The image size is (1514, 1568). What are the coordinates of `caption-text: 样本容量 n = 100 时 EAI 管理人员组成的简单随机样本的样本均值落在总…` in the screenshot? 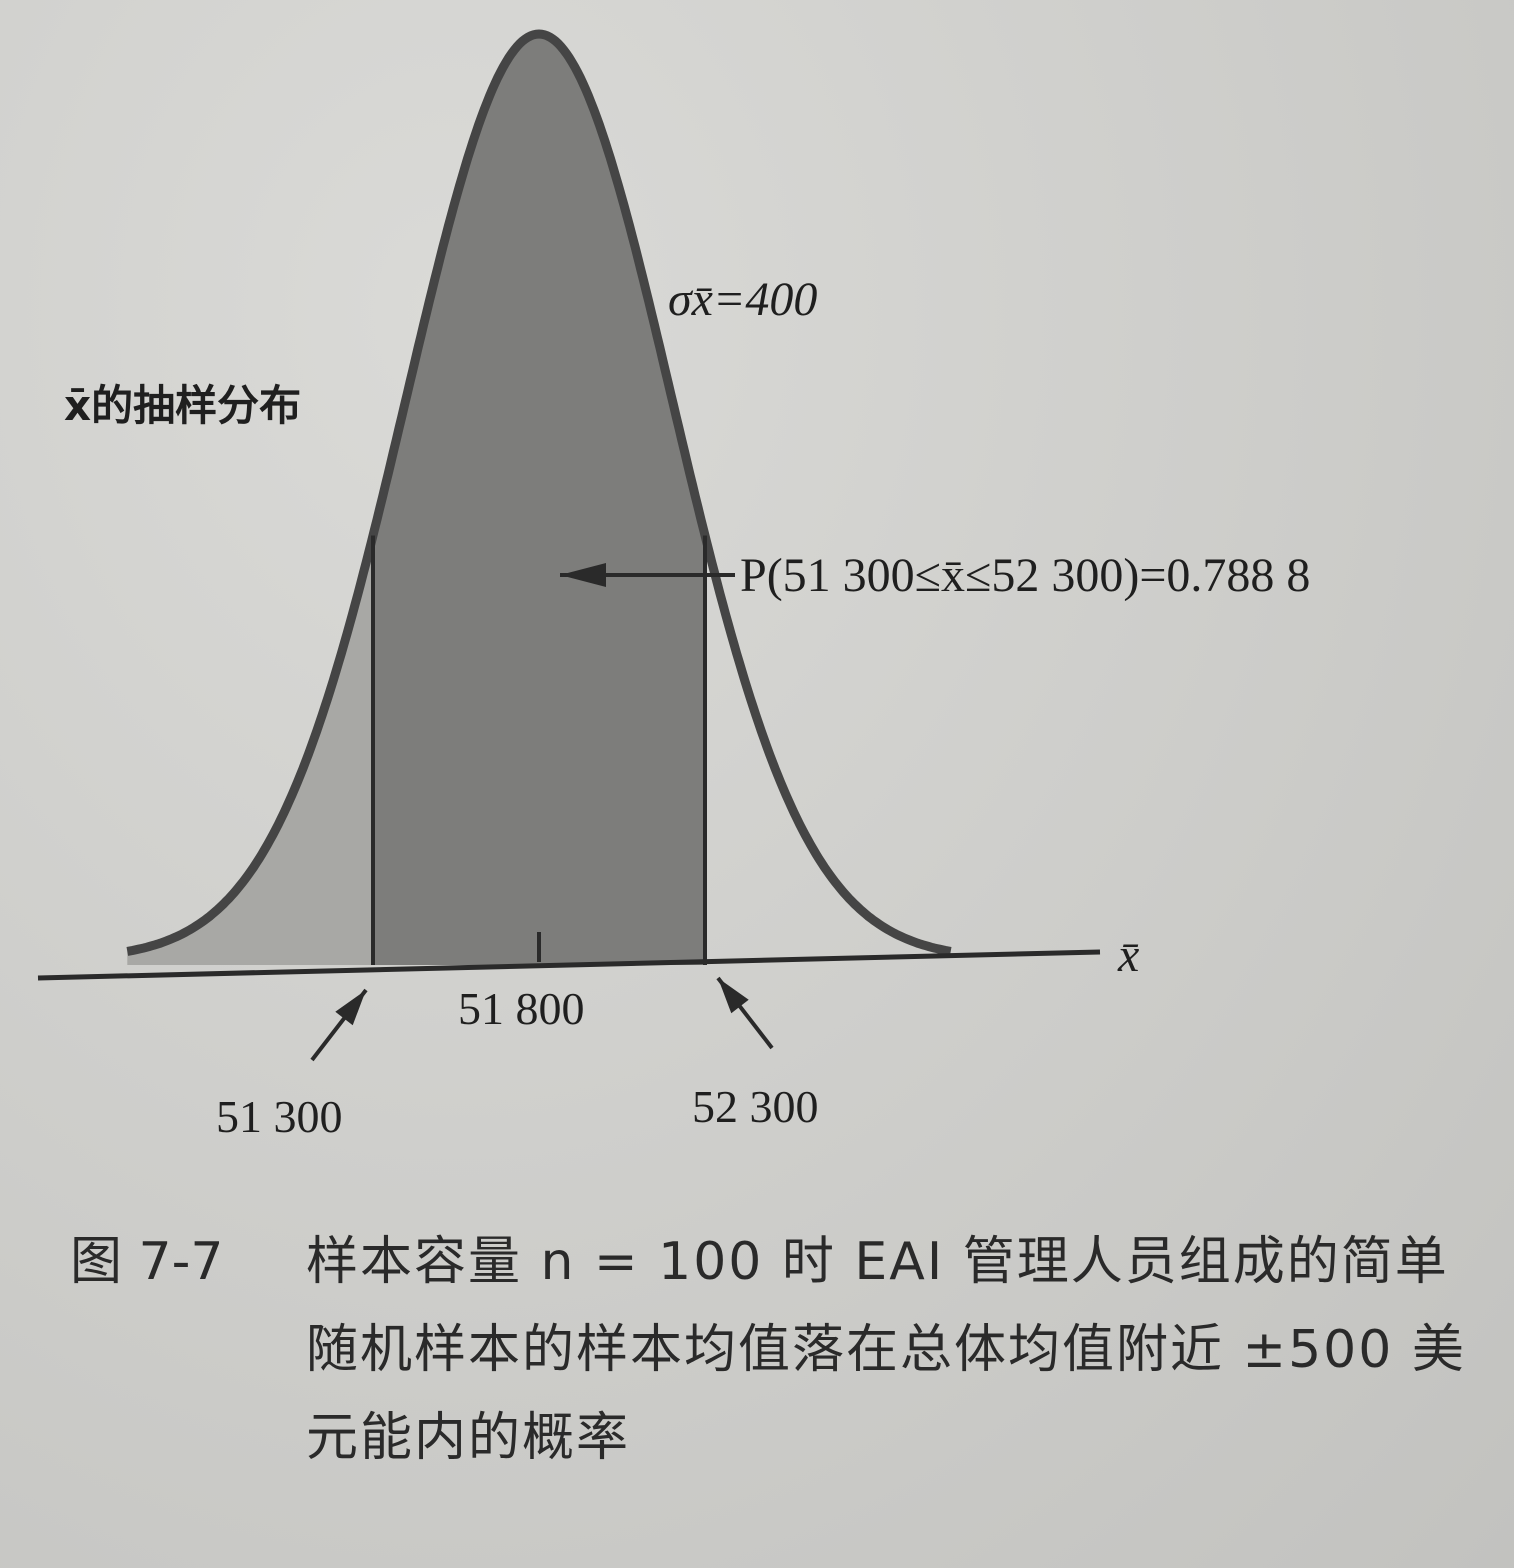 It's located at (886, 1350).